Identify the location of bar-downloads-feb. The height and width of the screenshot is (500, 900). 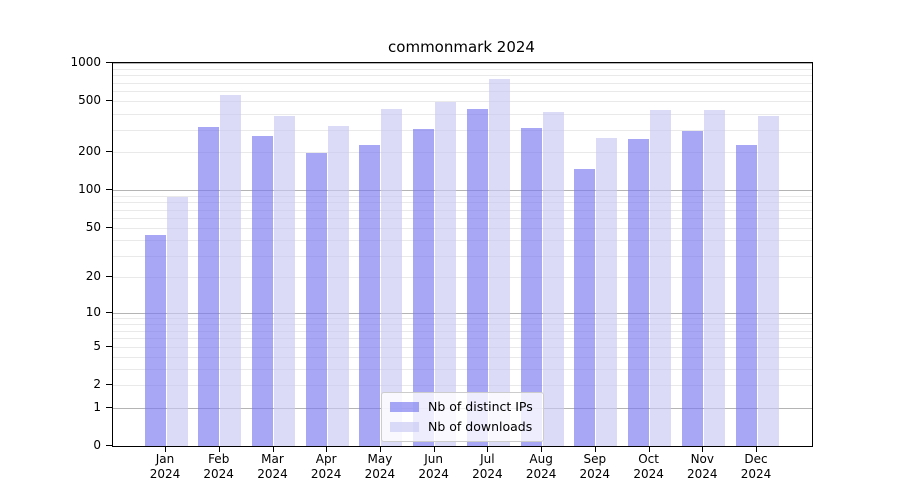
(231, 270).